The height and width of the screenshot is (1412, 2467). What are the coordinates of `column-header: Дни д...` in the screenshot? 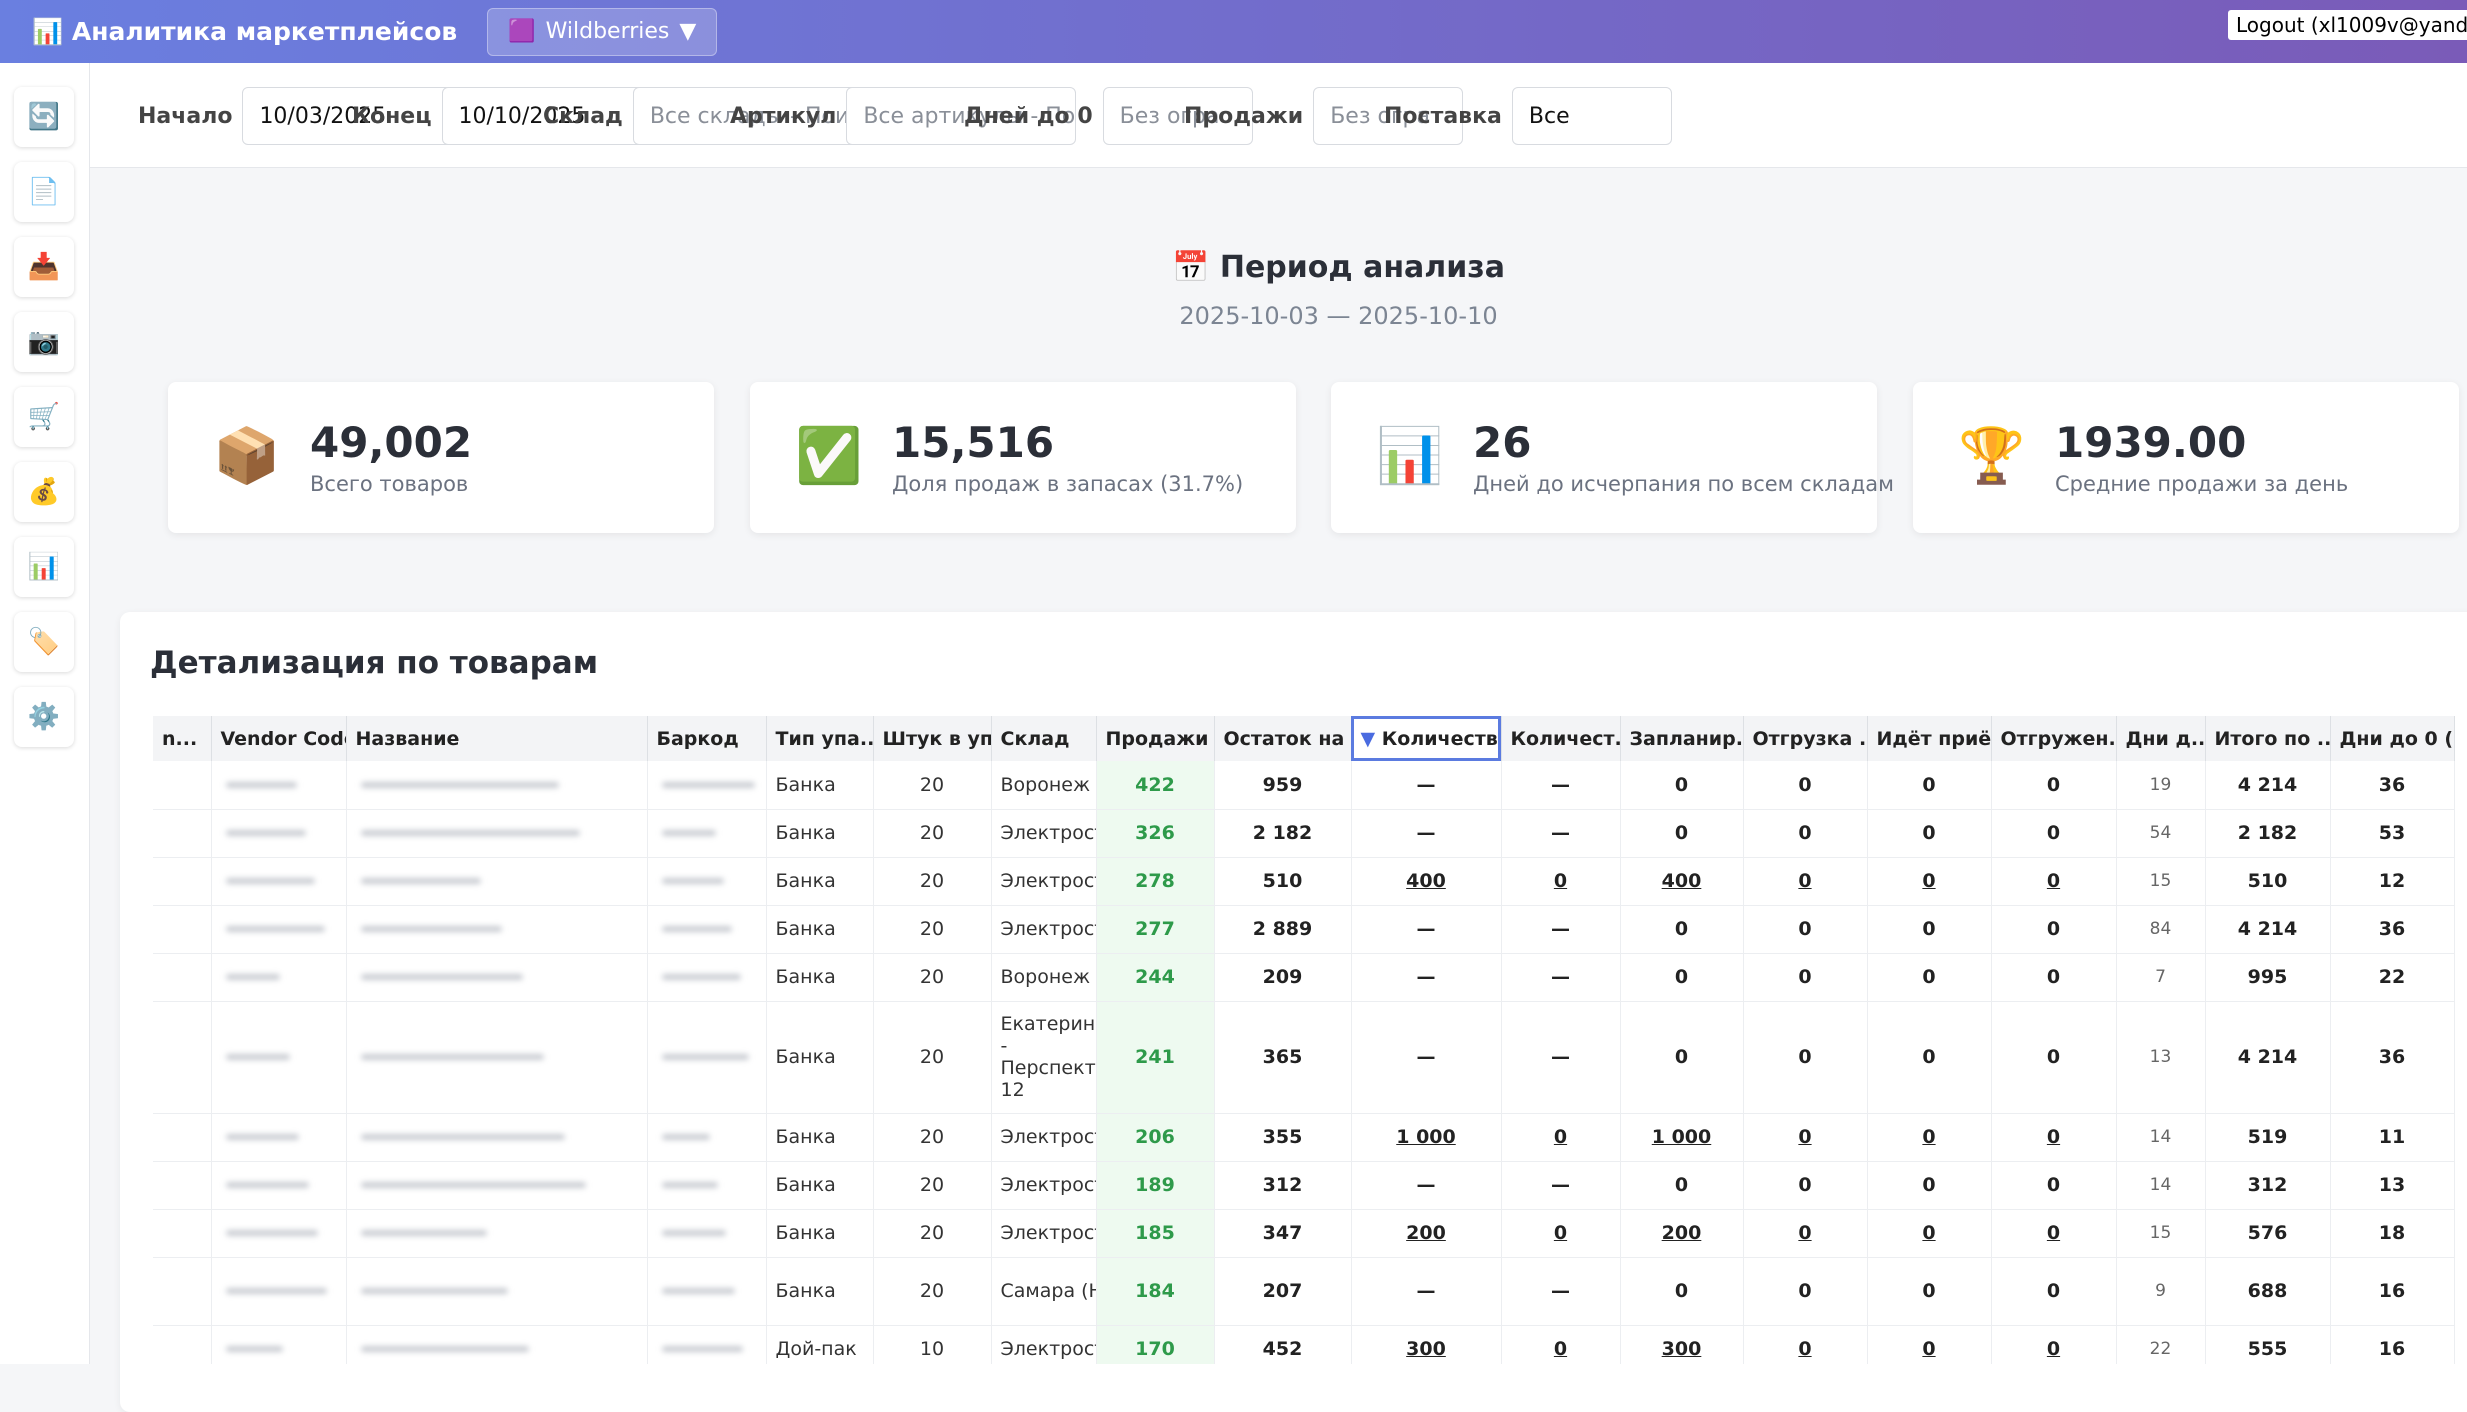 It's located at (2161, 738).